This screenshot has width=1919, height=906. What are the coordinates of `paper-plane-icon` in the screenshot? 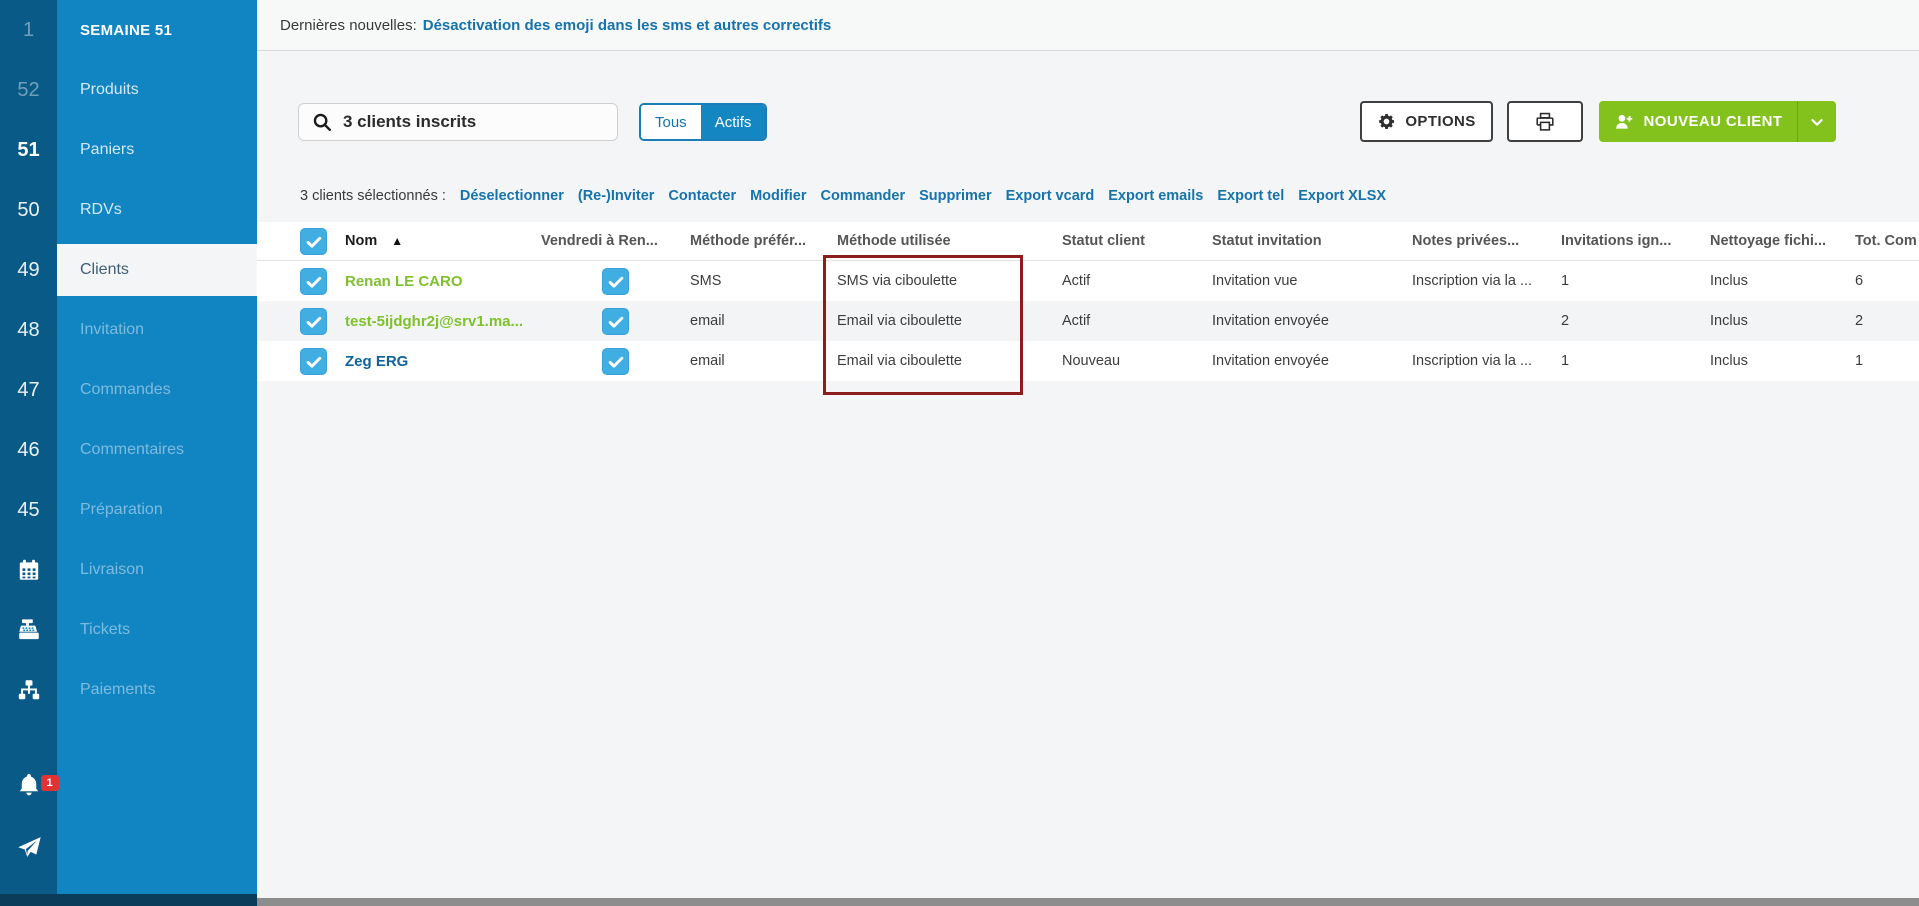 It's located at (28, 847).